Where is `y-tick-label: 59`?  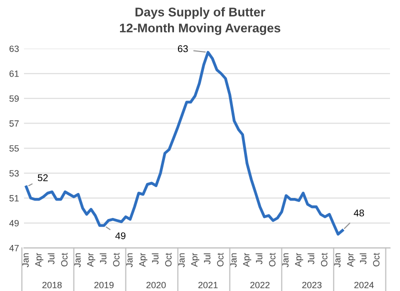
y-tick-label: 59 is located at coordinates (14, 98).